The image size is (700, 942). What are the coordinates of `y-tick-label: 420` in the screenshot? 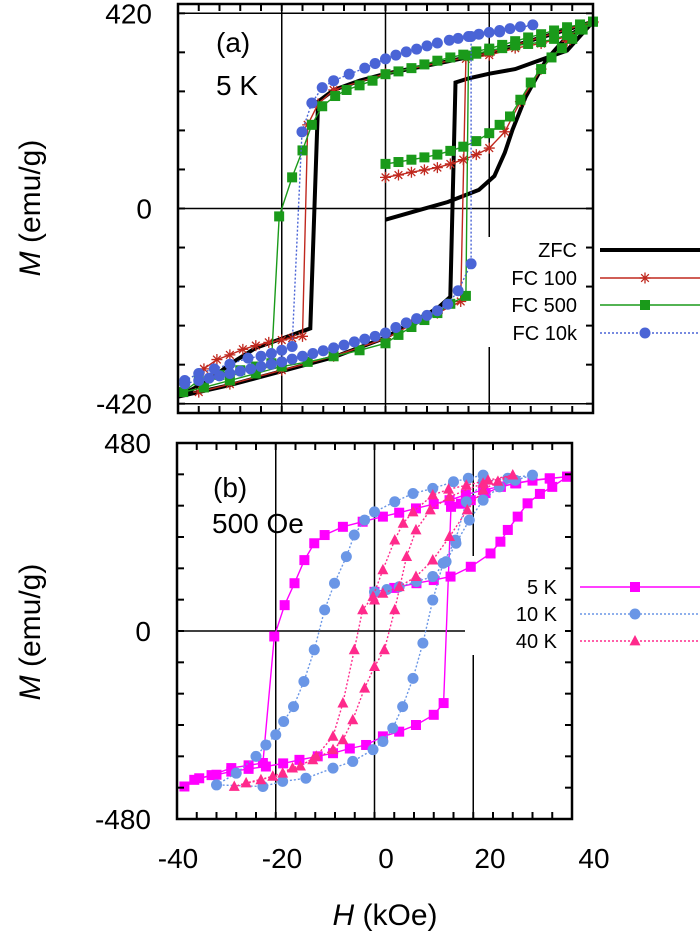 It's located at (128, 14).